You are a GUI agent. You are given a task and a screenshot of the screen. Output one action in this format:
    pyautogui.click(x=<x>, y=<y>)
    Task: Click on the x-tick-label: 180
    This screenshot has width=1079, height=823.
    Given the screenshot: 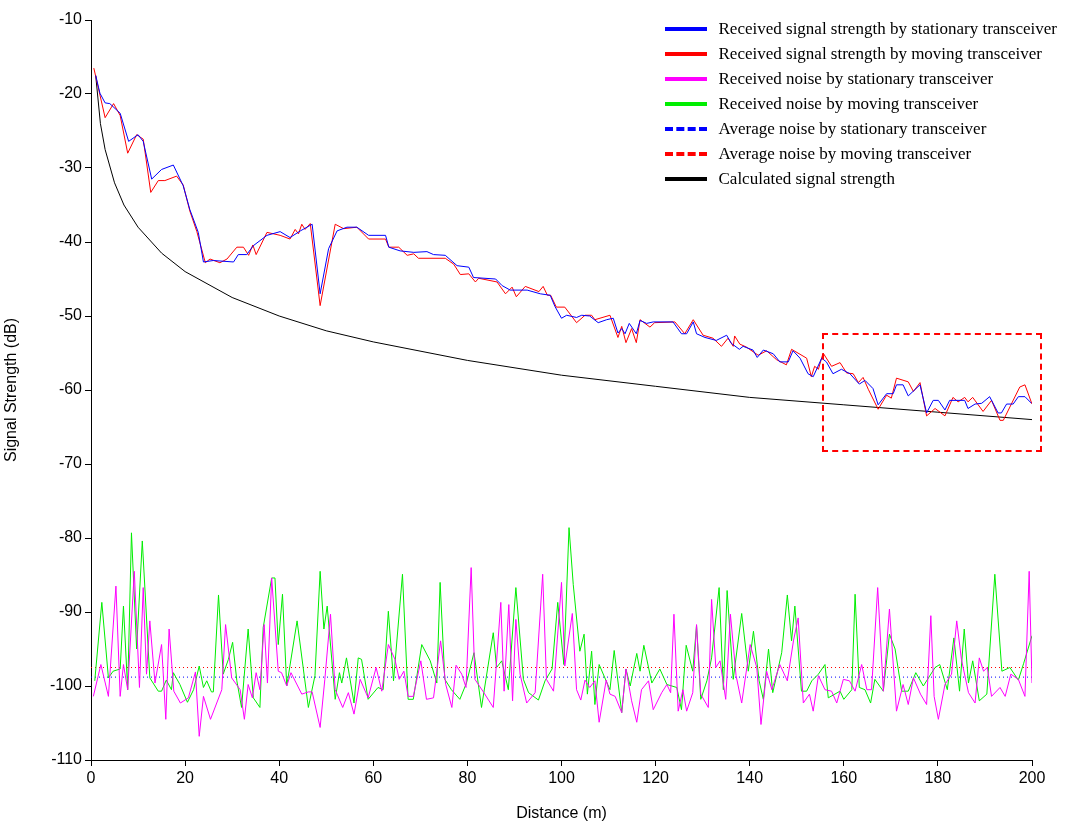 What is the action you would take?
    pyautogui.click(x=938, y=778)
    